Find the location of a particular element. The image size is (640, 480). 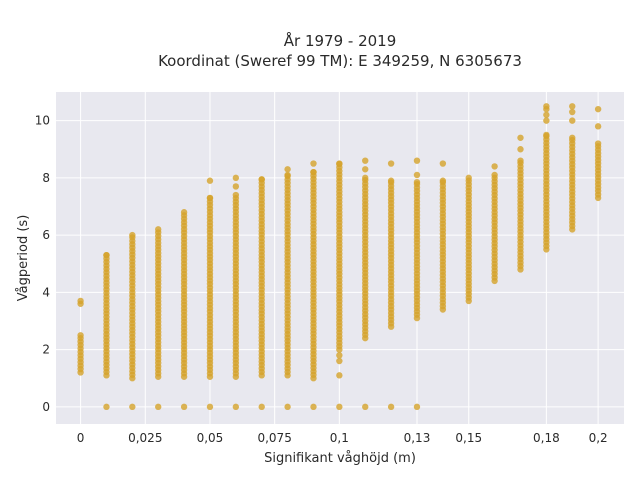

y-tick-label: 2 is located at coordinates (46, 350).